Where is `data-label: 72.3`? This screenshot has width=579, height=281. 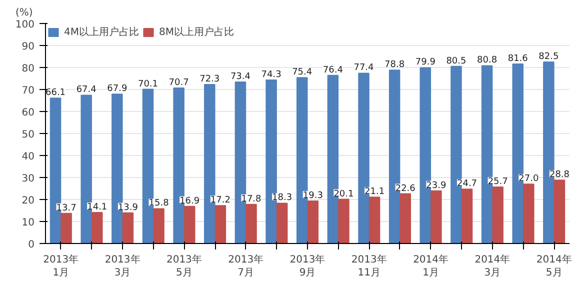
data-label: 72.3 is located at coordinates (210, 79).